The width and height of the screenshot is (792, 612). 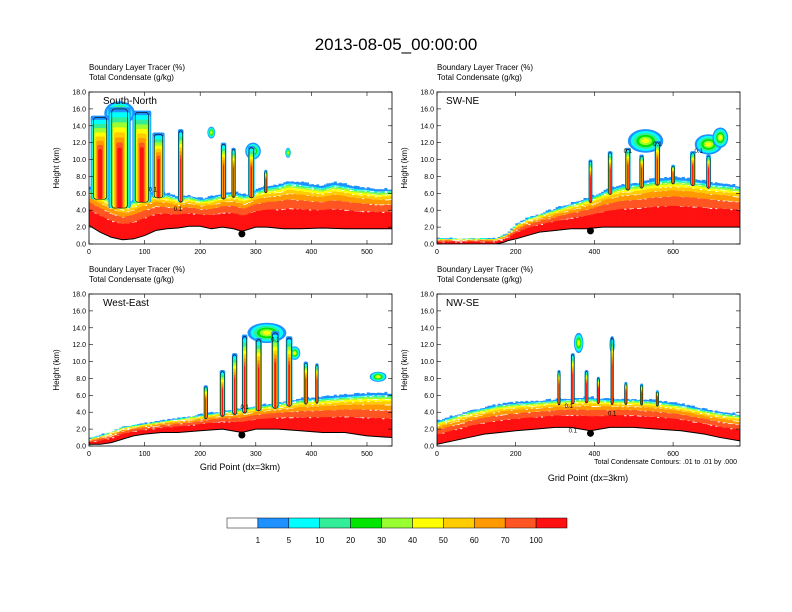 What do you see at coordinates (222, 402) in the screenshot?
I see `tower-cell` at bounding box center [222, 402].